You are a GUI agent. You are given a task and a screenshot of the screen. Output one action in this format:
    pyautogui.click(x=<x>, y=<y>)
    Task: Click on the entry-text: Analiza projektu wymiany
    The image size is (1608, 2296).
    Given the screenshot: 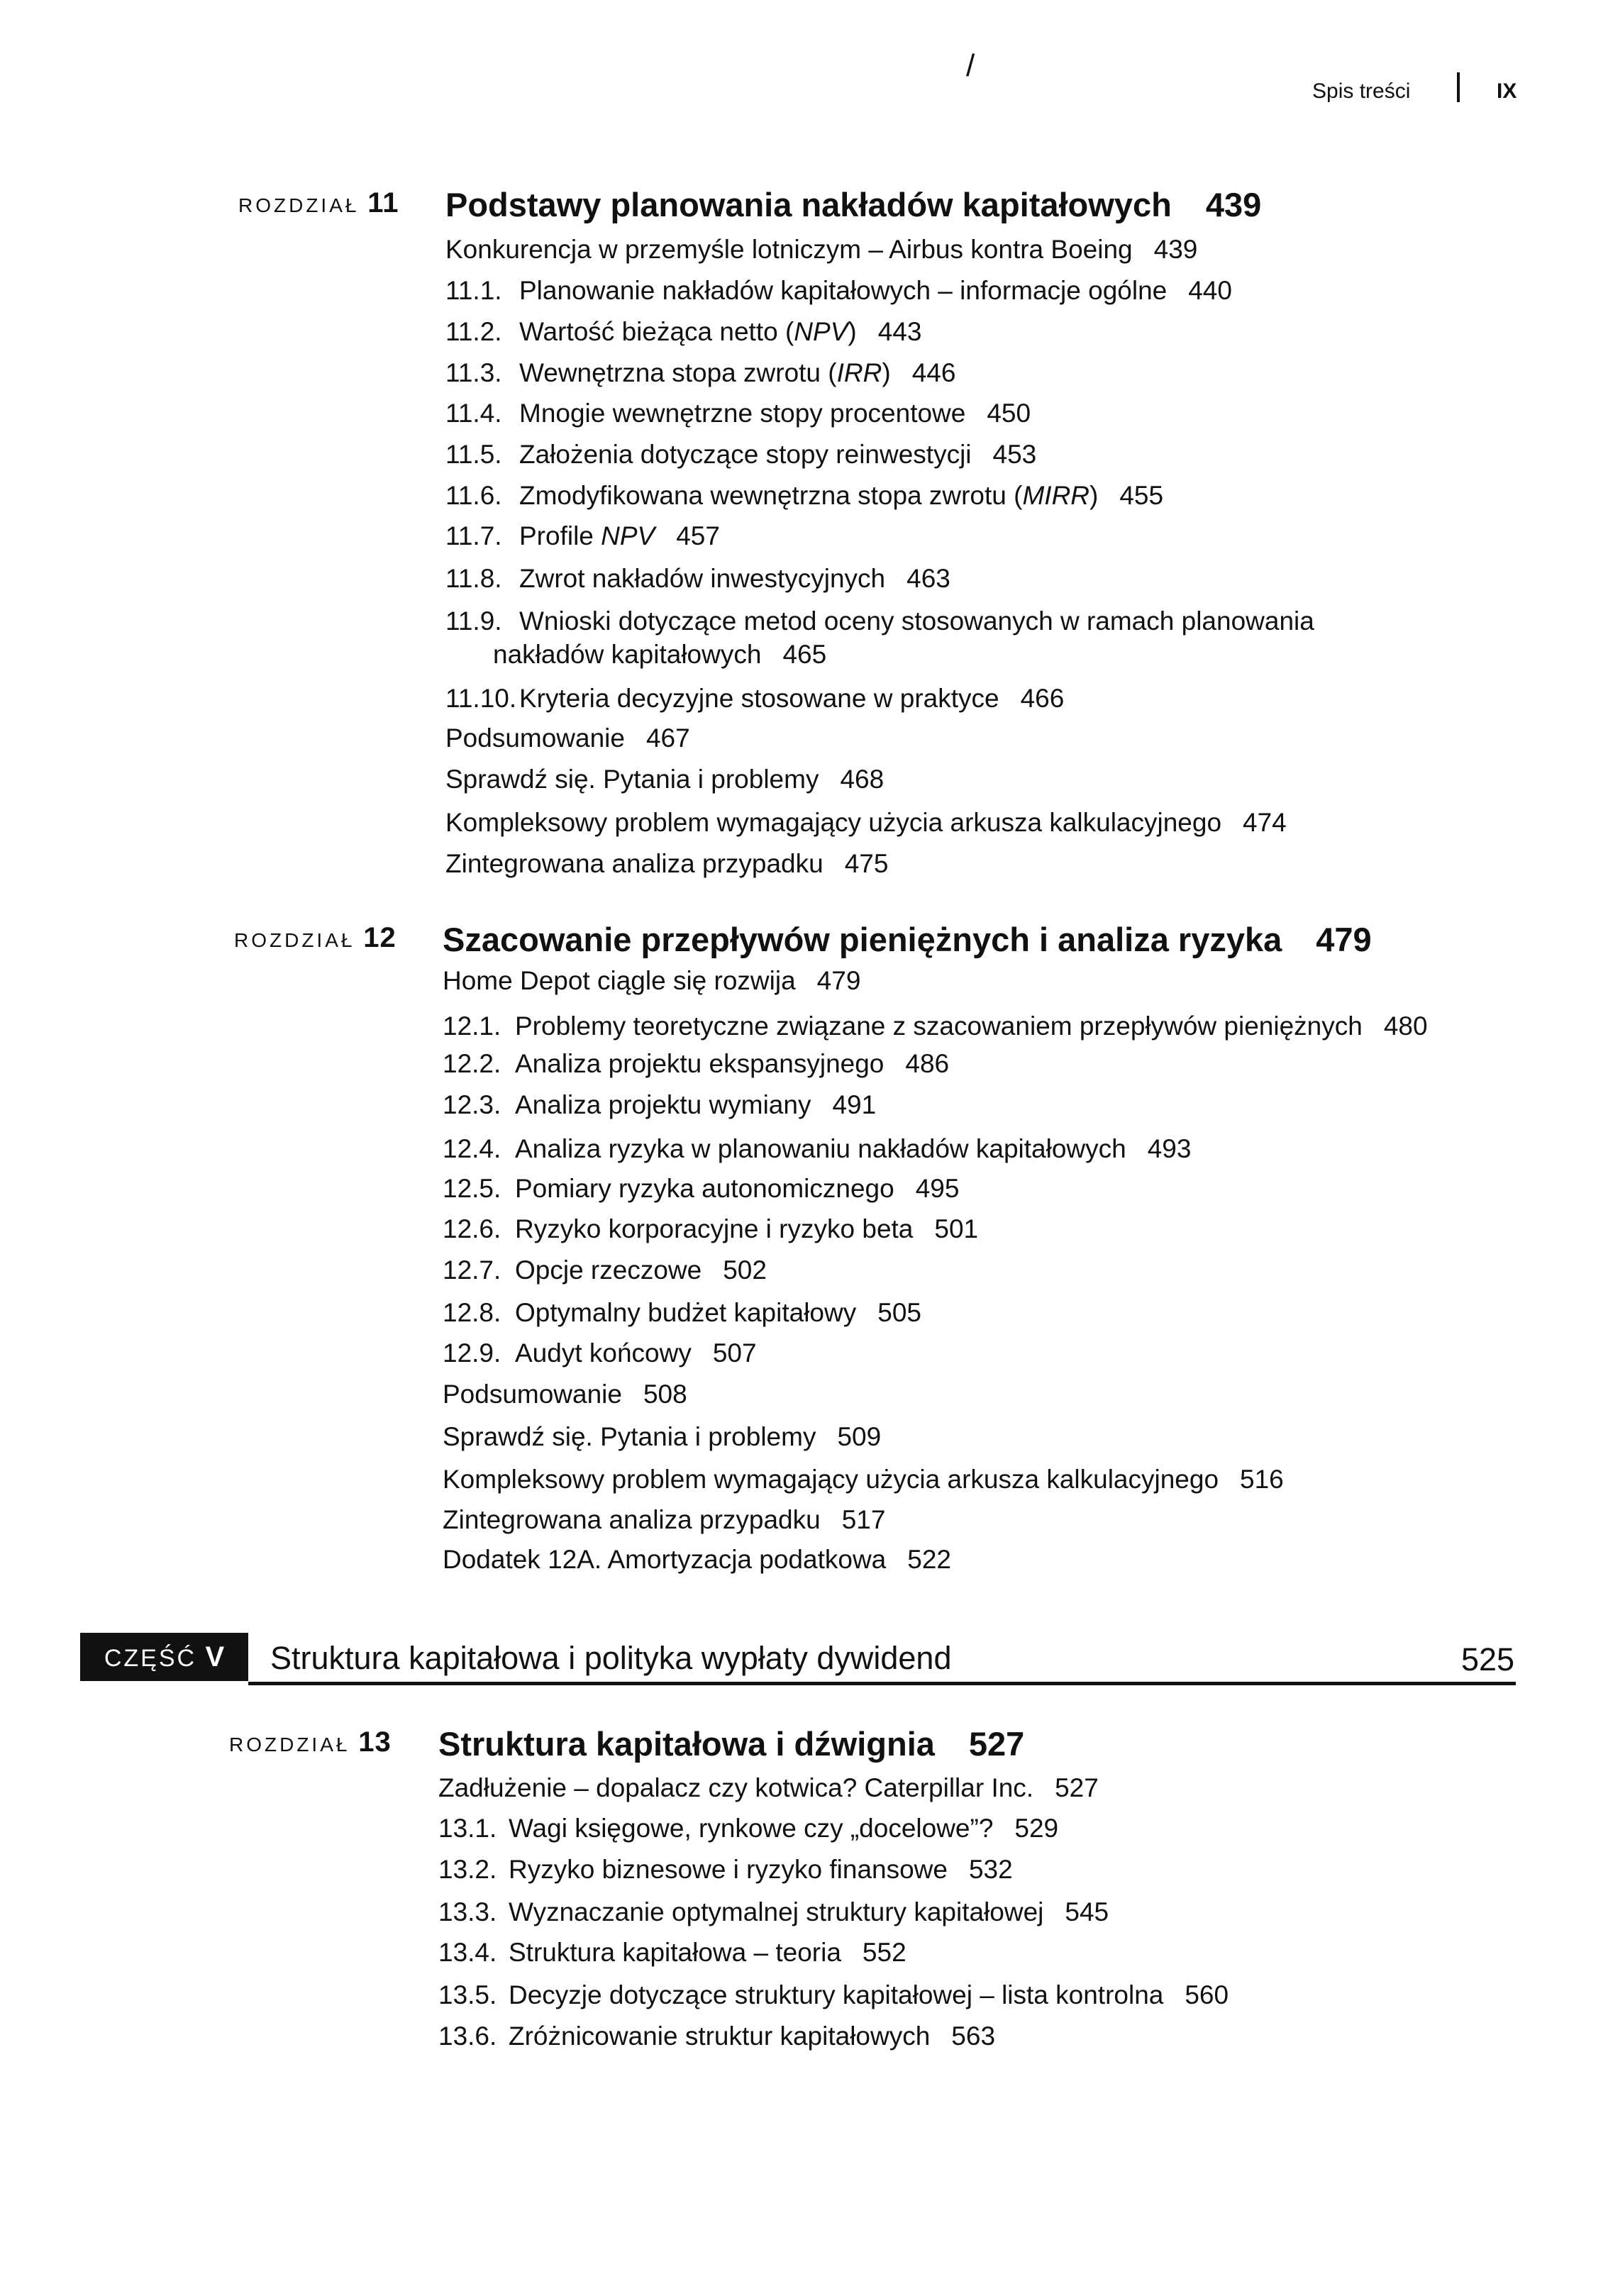 What is the action you would take?
    pyautogui.click(x=663, y=1105)
    